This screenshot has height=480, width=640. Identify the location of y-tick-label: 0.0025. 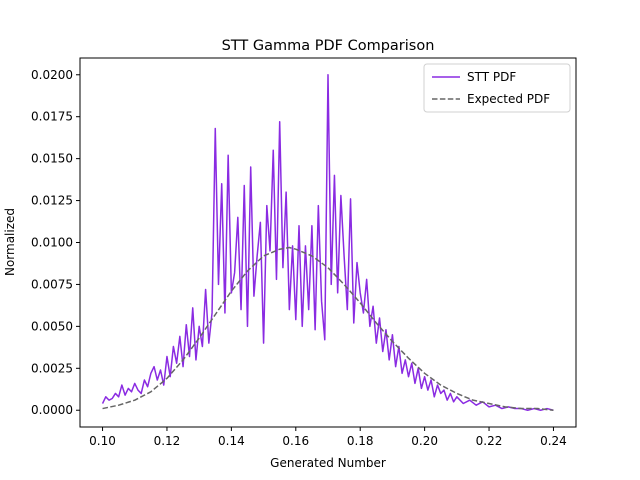
(52, 368).